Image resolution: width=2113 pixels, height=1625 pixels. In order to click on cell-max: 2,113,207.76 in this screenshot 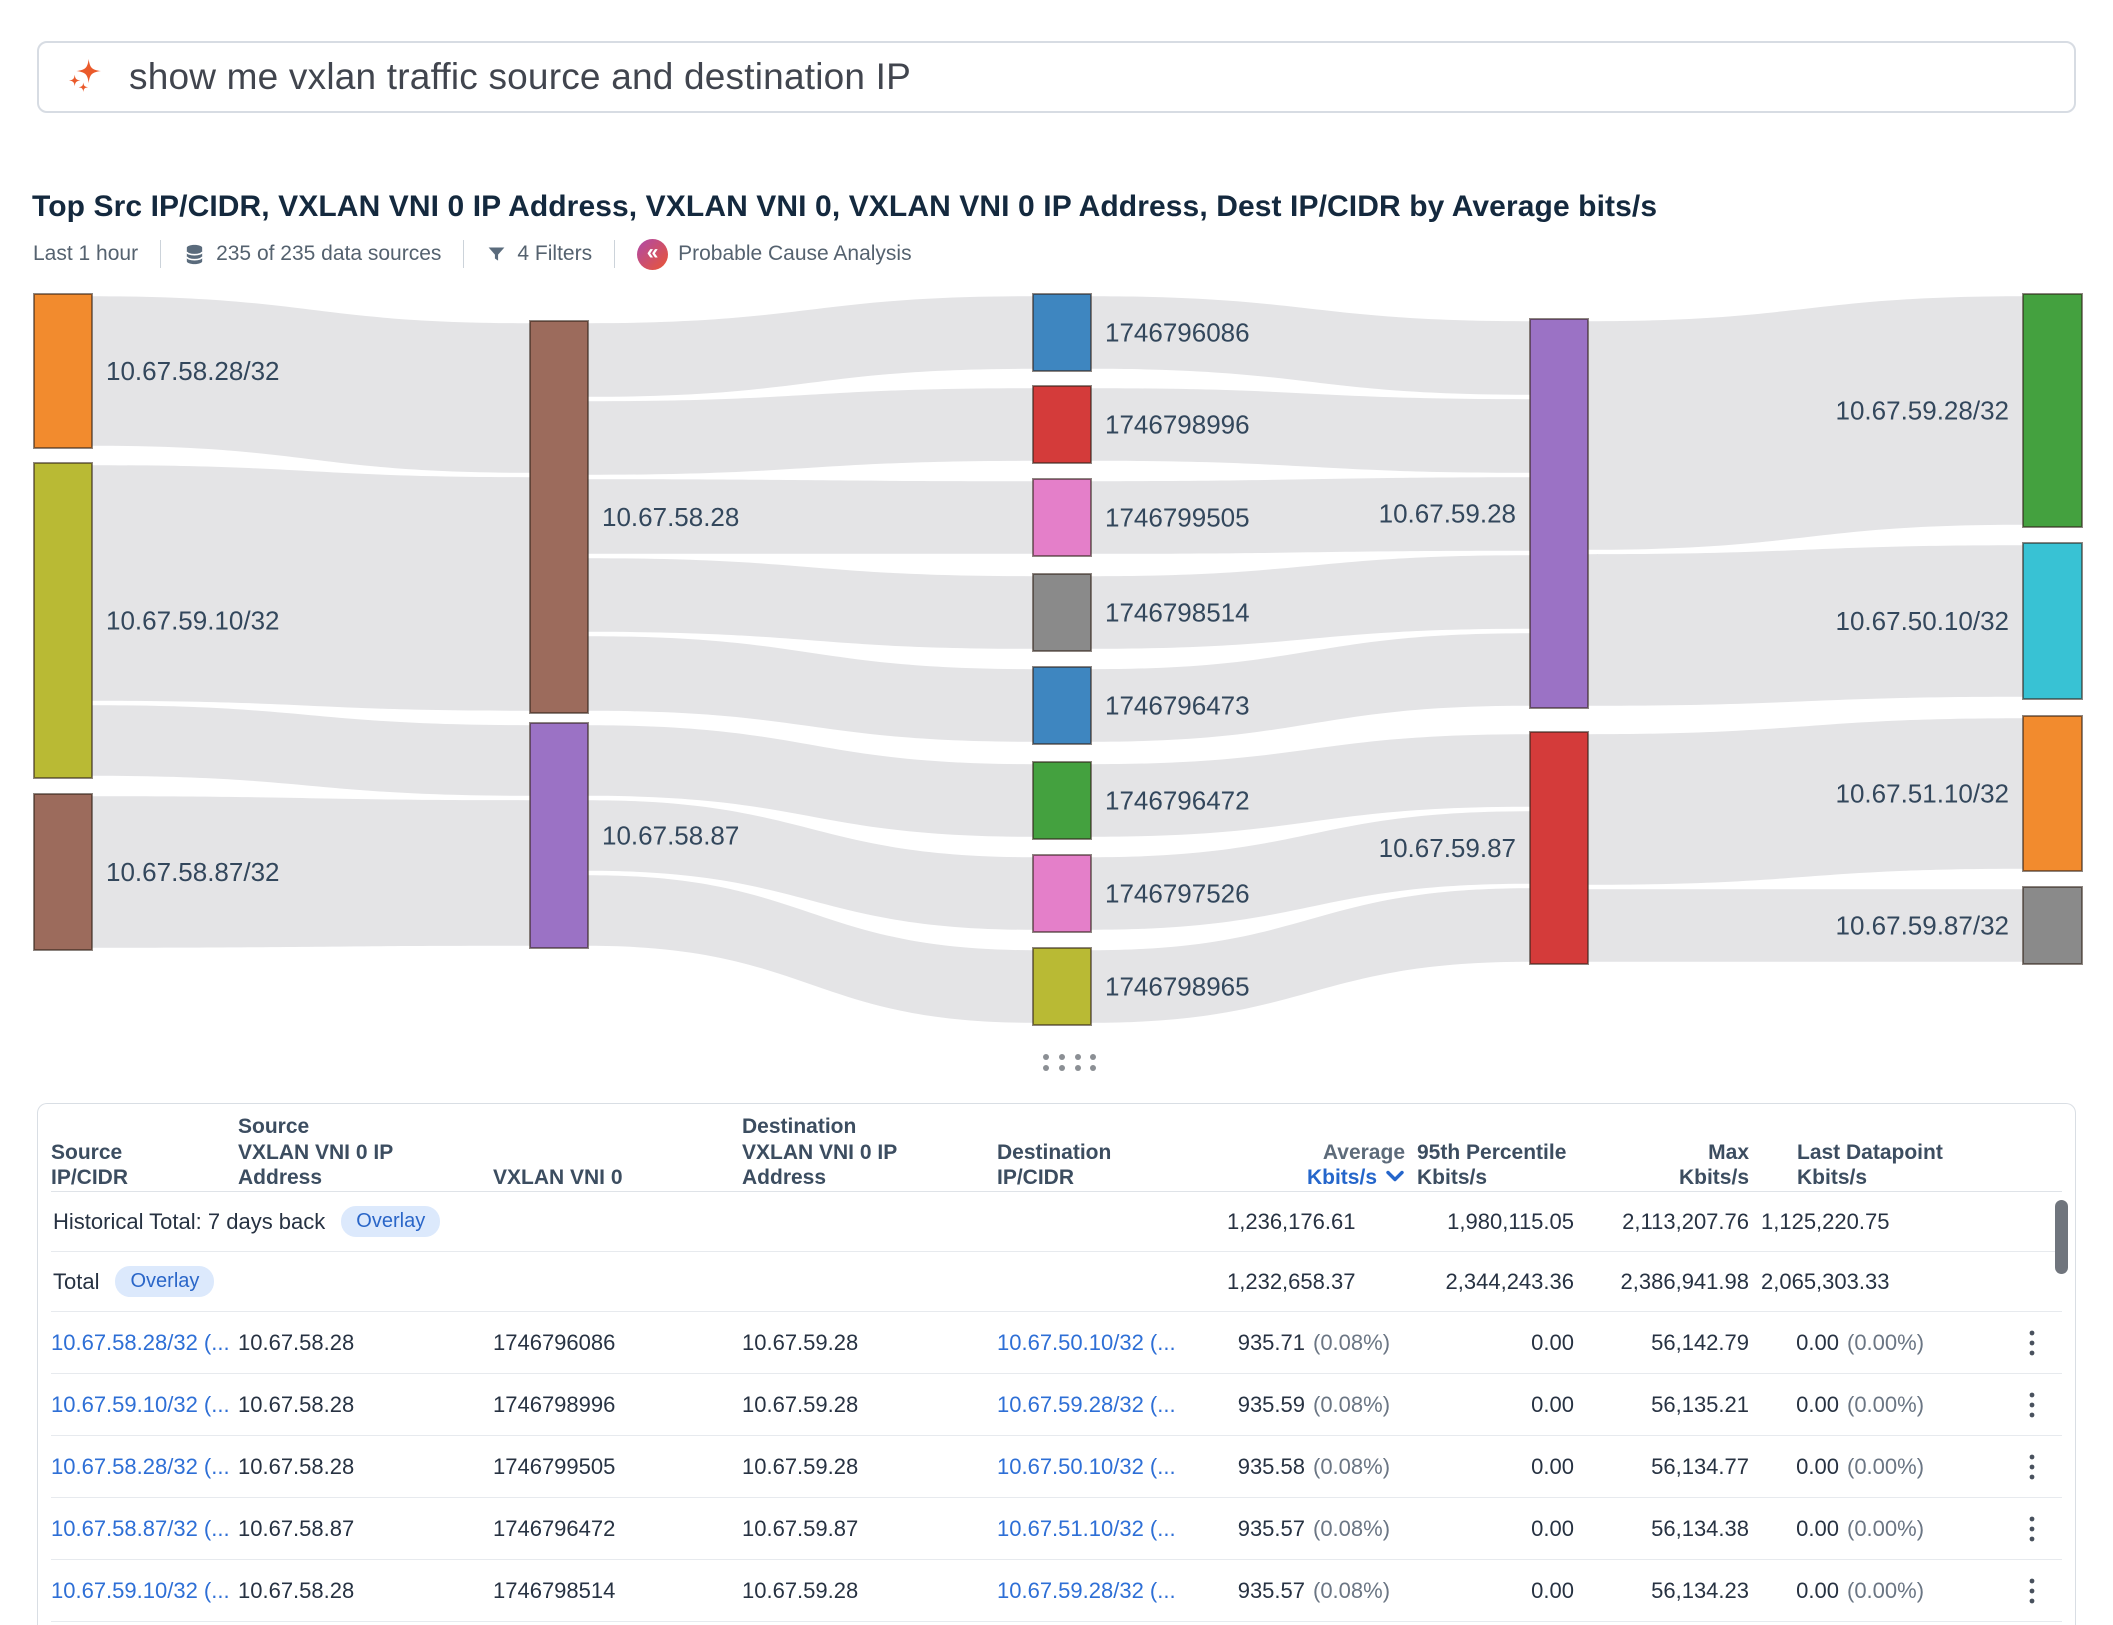, I will do `click(1673, 1222)`.